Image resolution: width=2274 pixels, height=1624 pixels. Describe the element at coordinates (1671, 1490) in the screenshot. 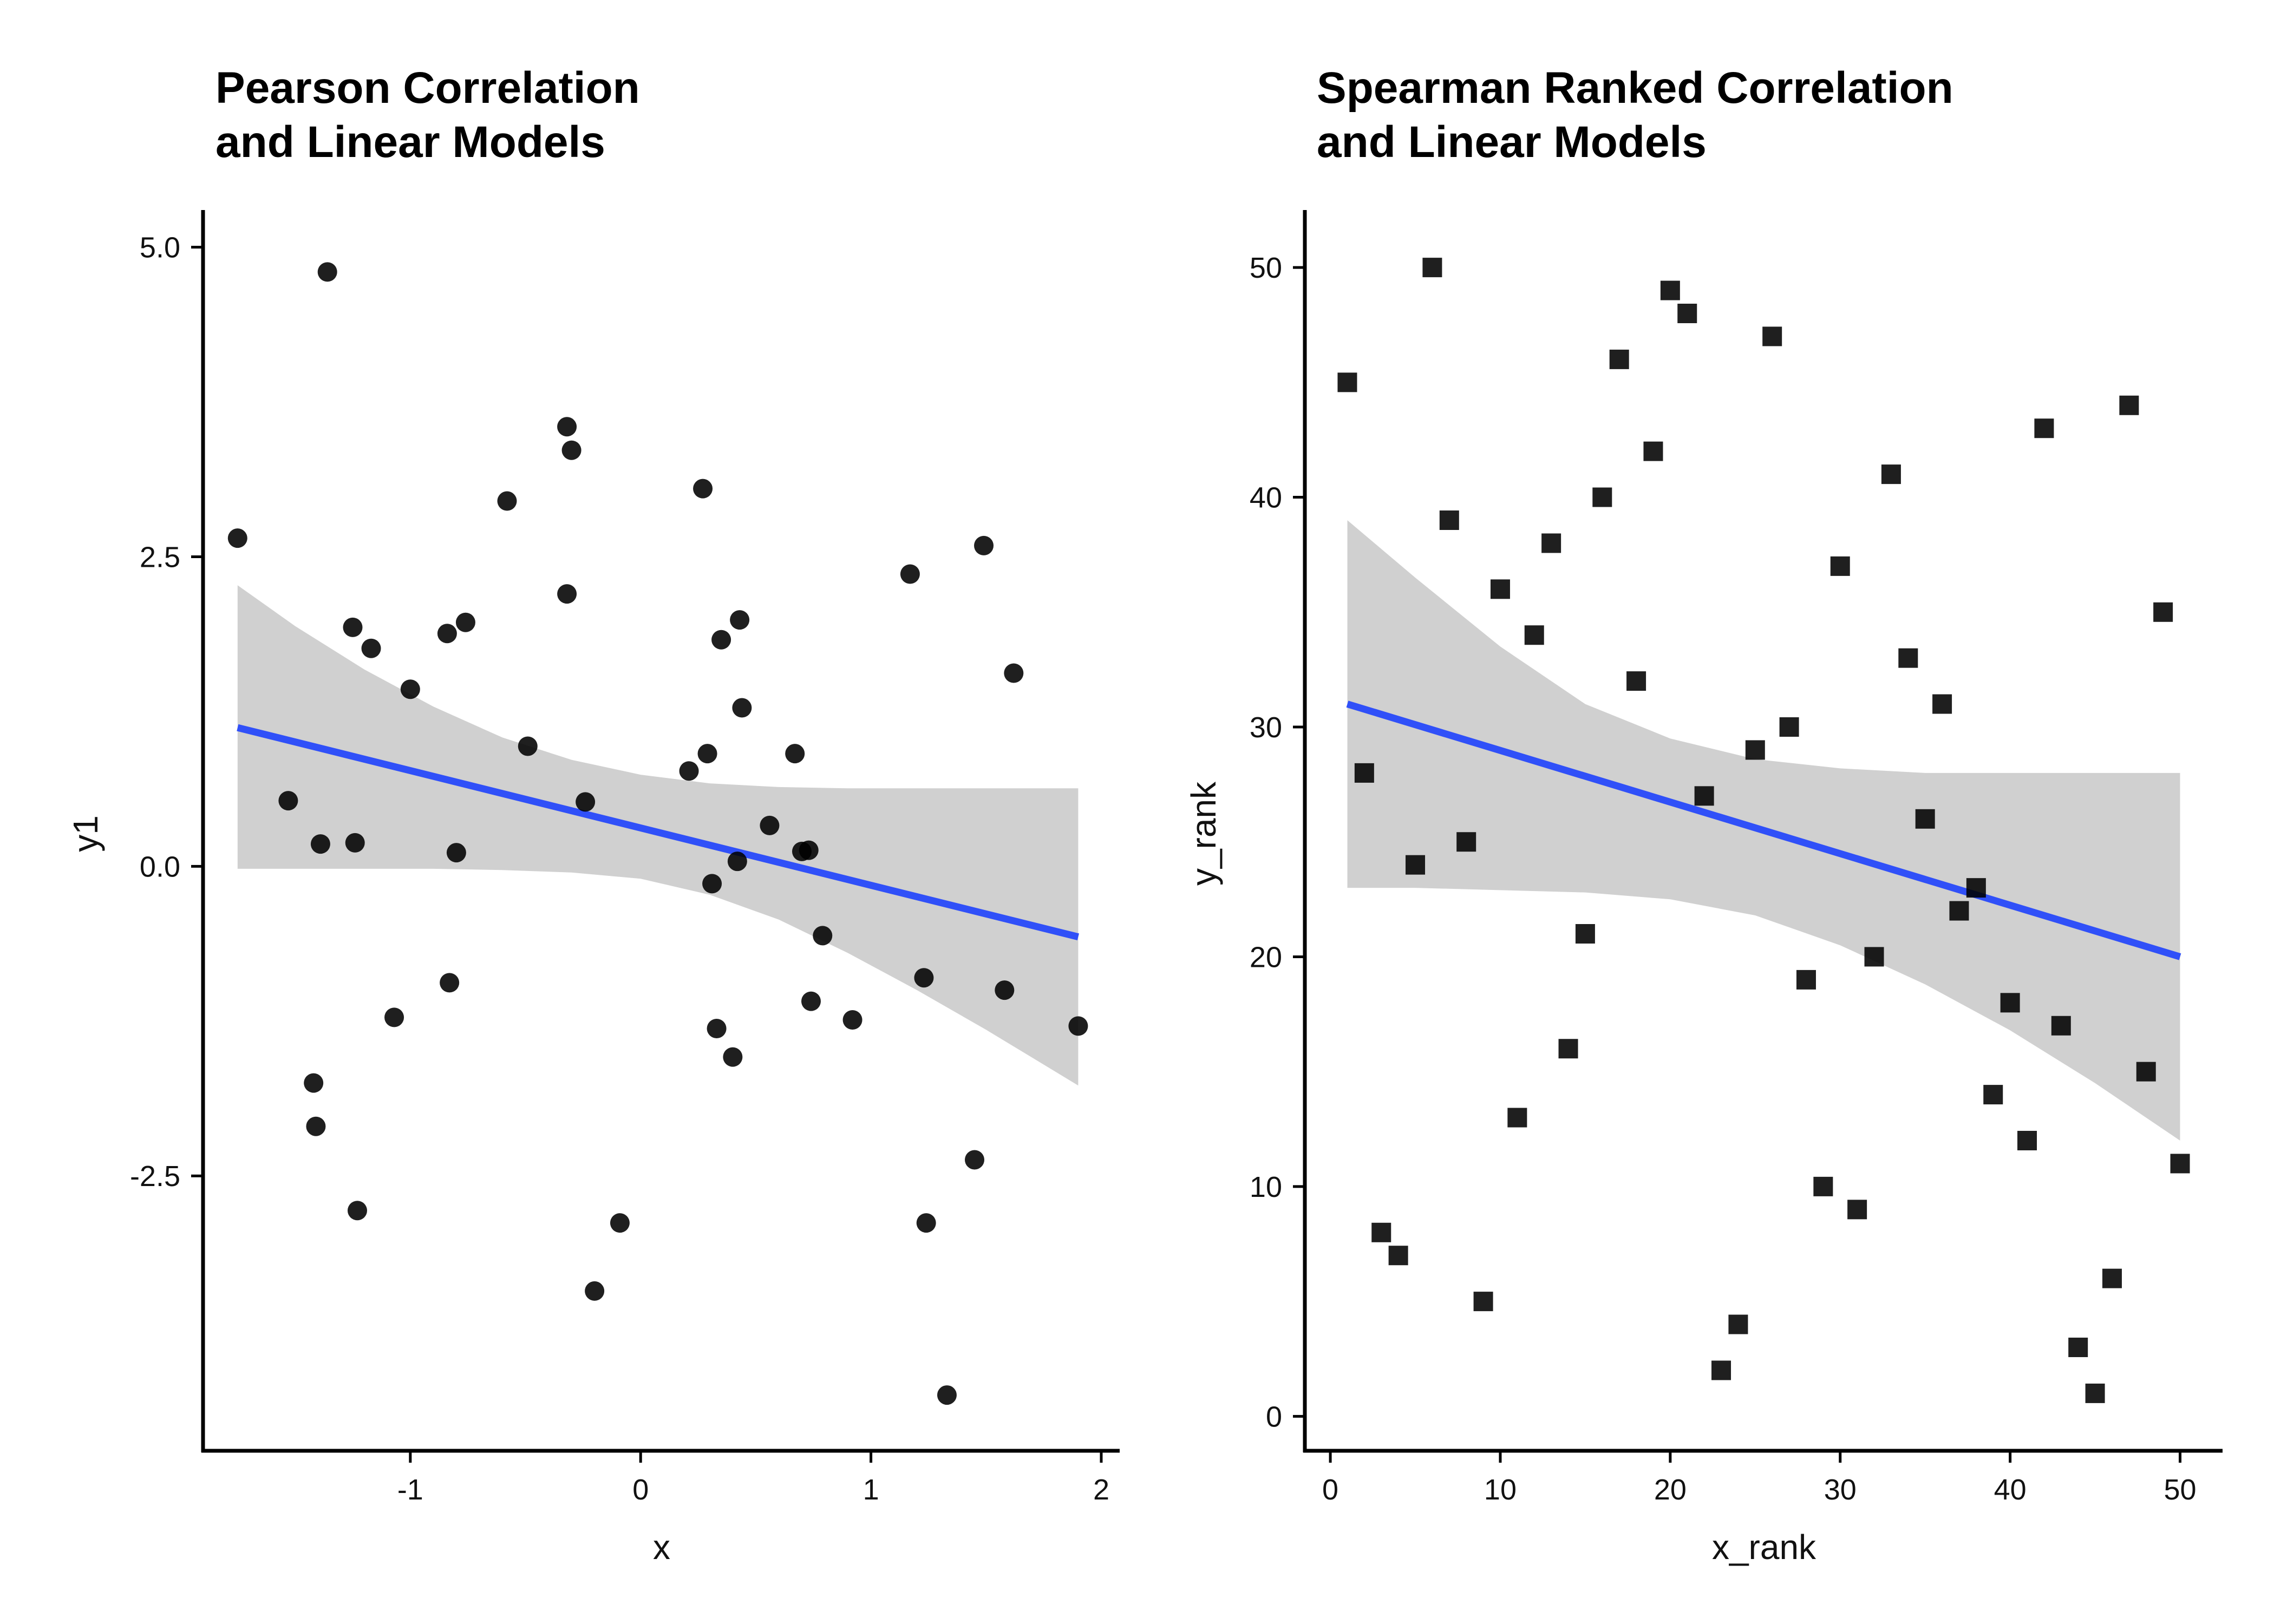

I see `x-tick-label: 20` at that location.